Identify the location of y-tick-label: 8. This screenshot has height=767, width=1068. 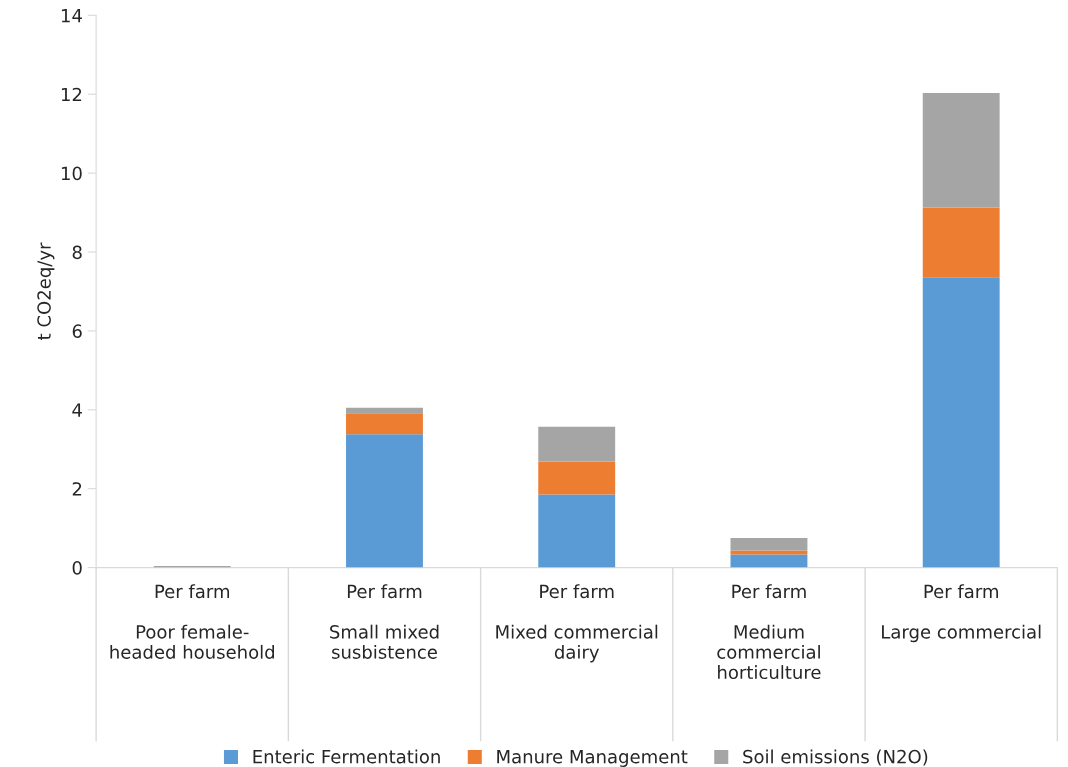
(77, 252).